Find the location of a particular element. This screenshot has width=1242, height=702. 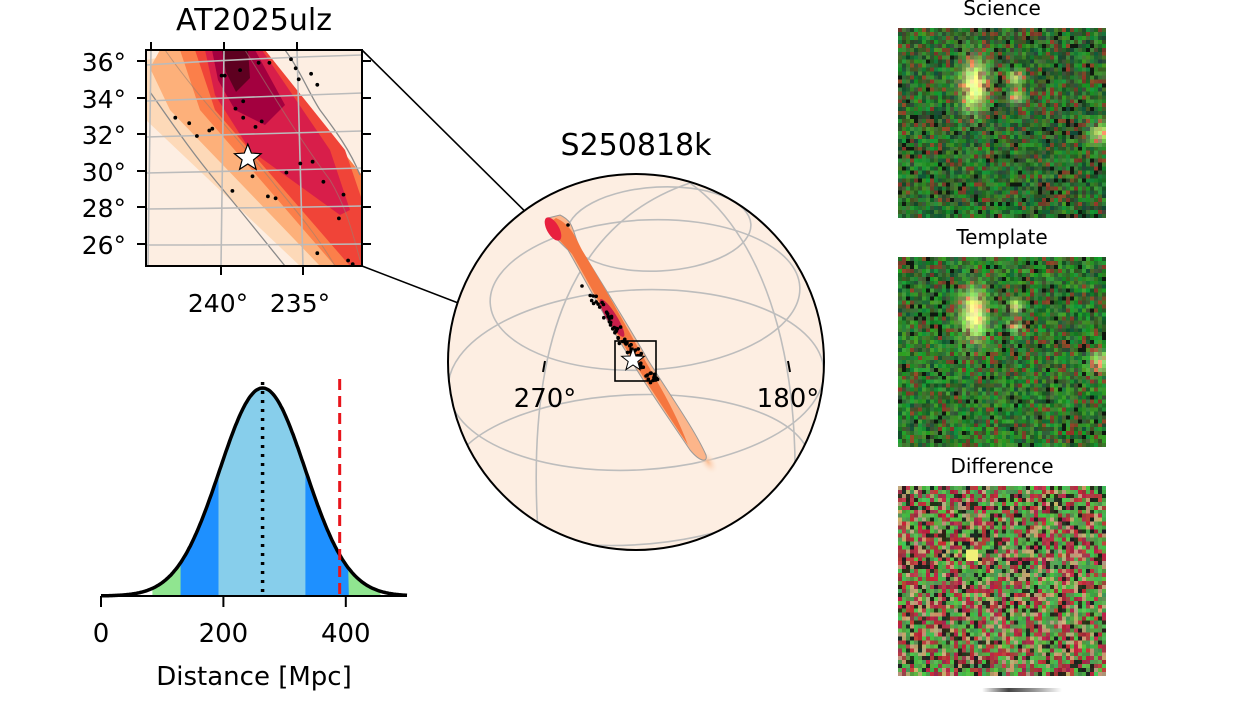

inset-graticule is located at coordinates (254, 158).